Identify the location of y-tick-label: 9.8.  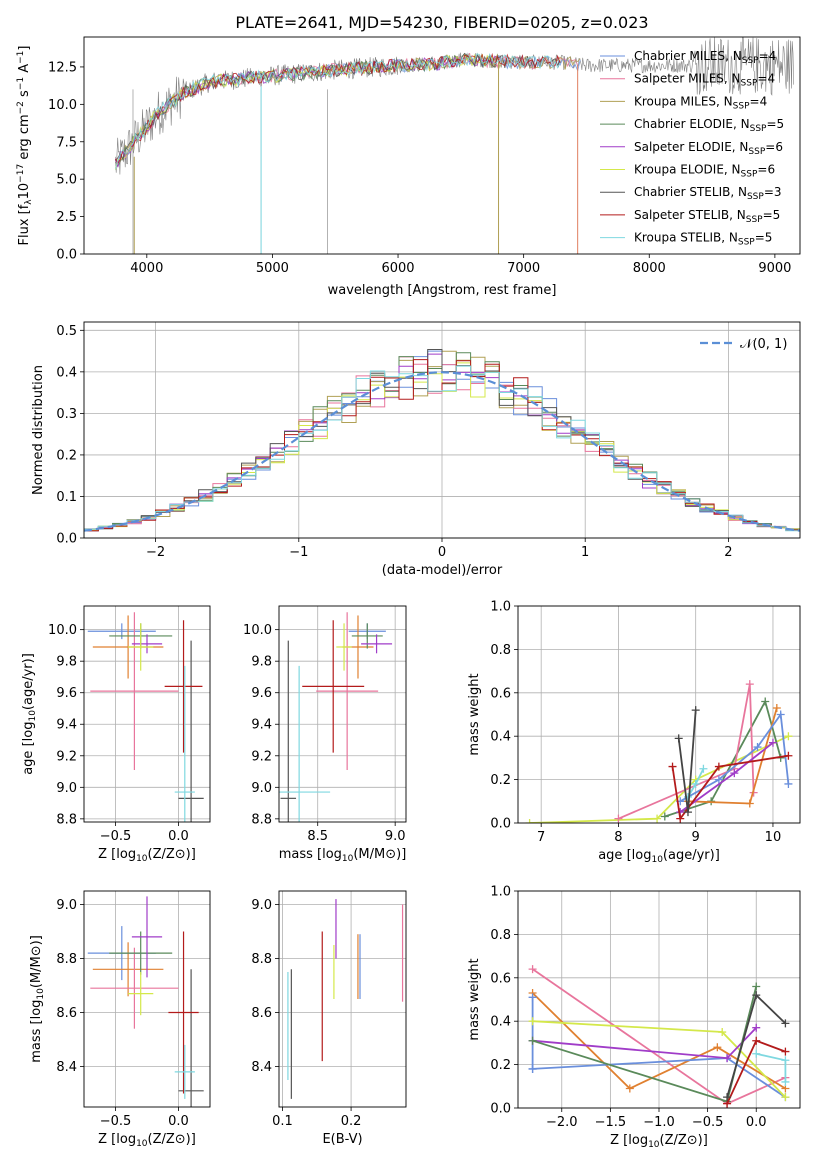
(66, 662).